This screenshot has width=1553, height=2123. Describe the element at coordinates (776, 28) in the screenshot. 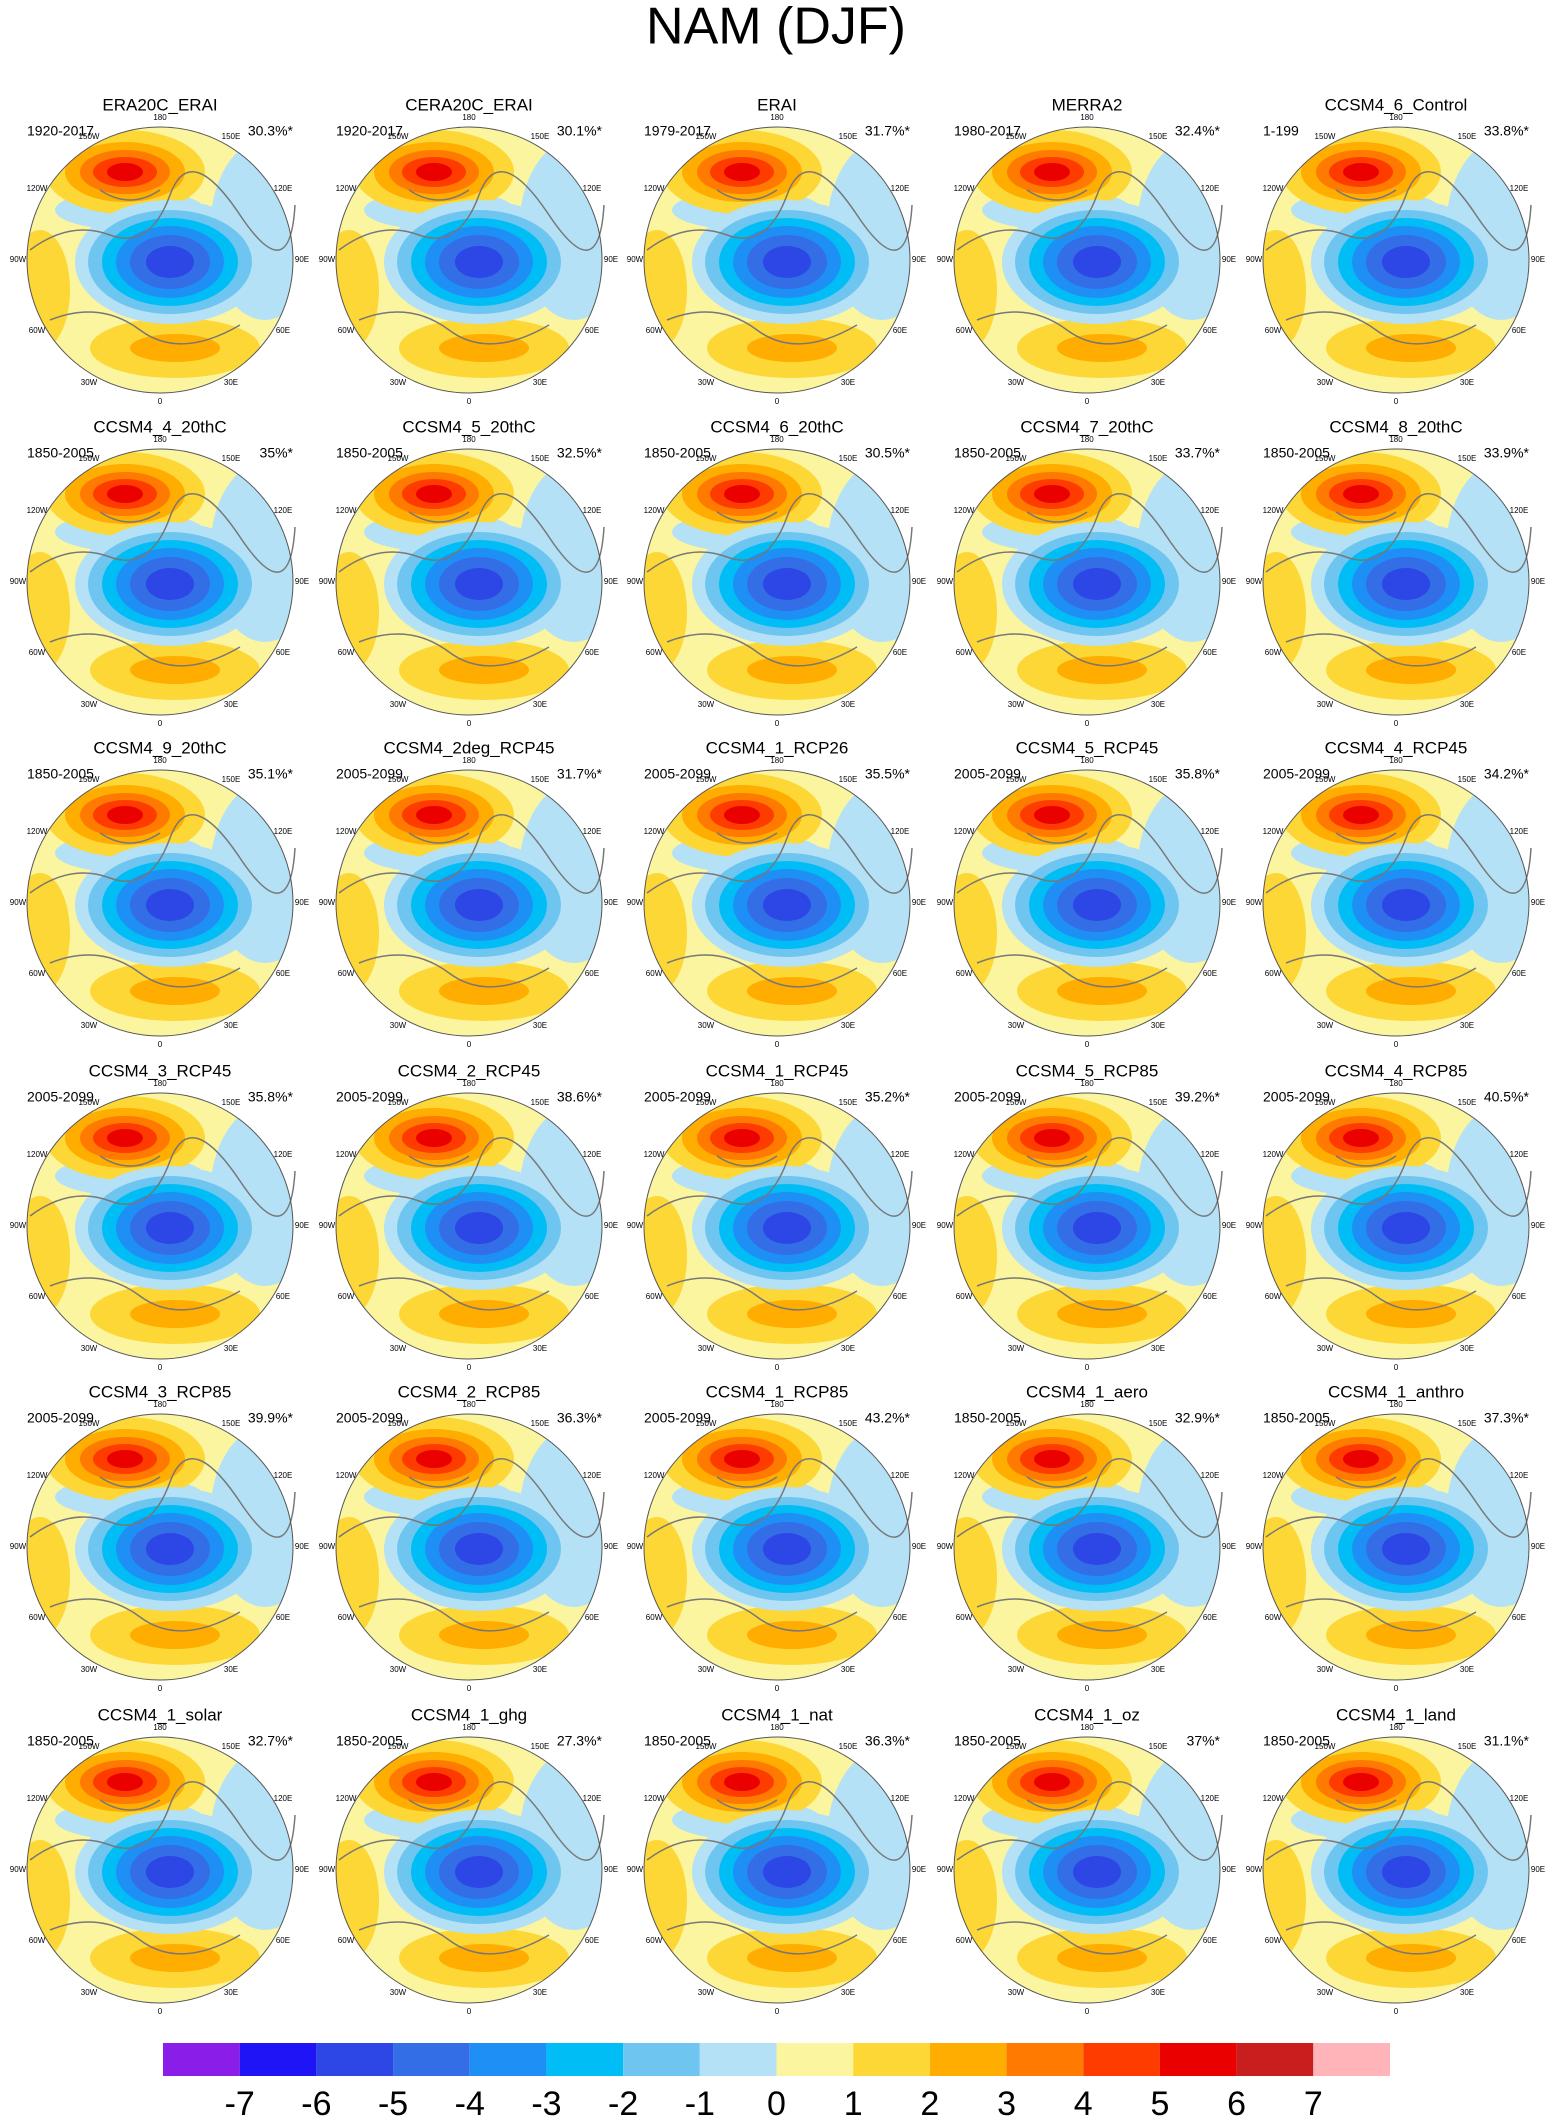

I see `figure-title: NAM (DJF)` at that location.